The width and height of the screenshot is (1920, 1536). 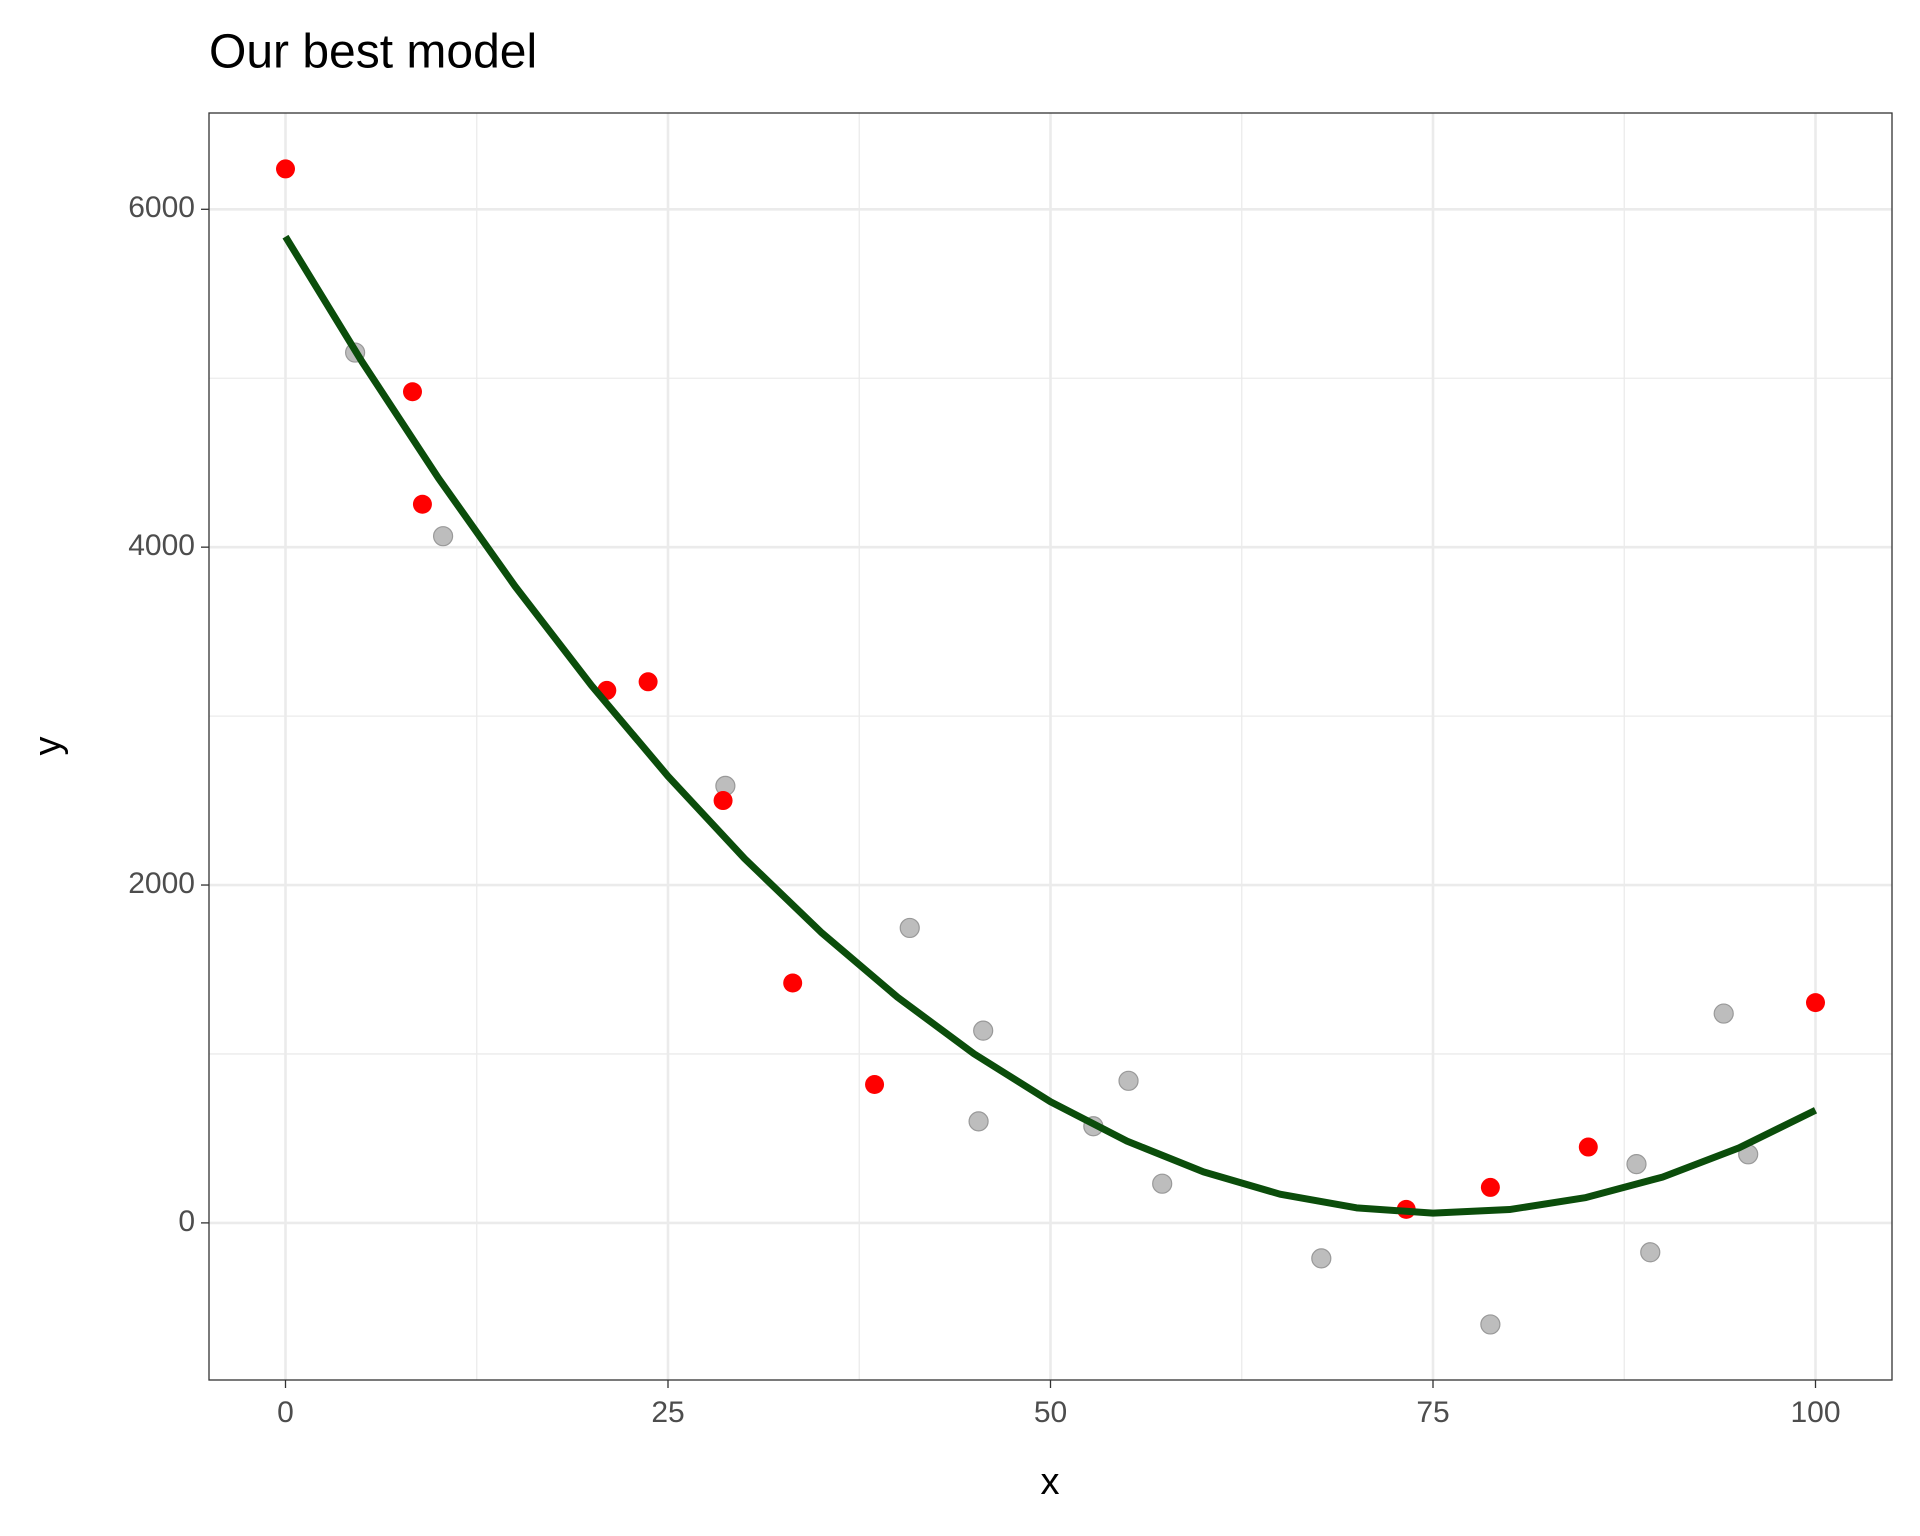 What do you see at coordinates (373, 52) in the screenshot?
I see `chart-title: Our best model` at bounding box center [373, 52].